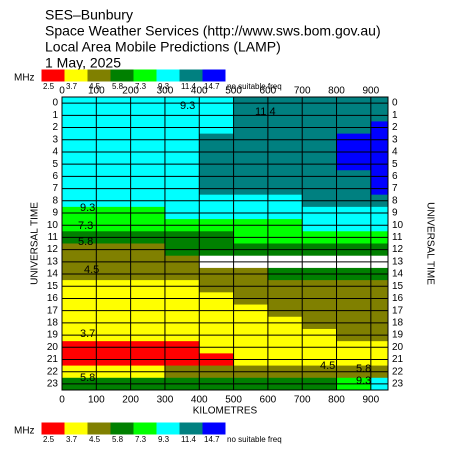 This screenshot has height=472, width=462. Describe the element at coordinates (398, 298) in the screenshot. I see `y-tick-label: 16` at that location.